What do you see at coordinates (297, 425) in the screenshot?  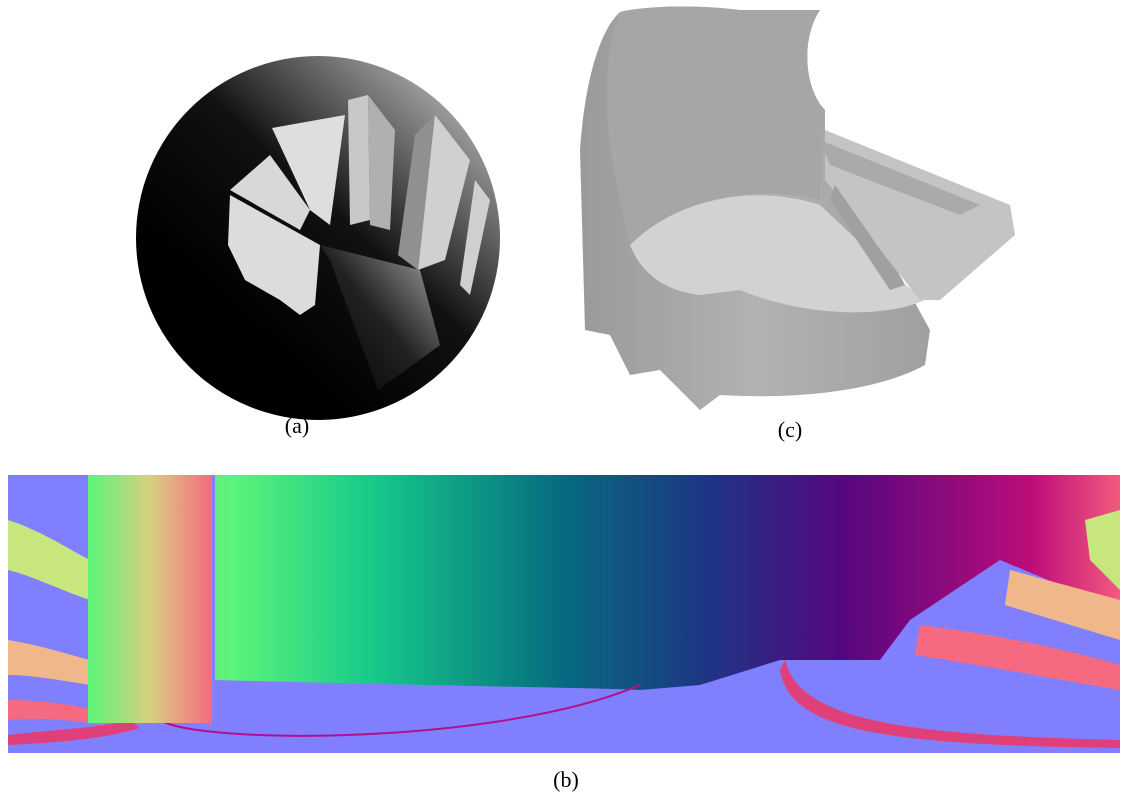 I see `caption: (a)` at bounding box center [297, 425].